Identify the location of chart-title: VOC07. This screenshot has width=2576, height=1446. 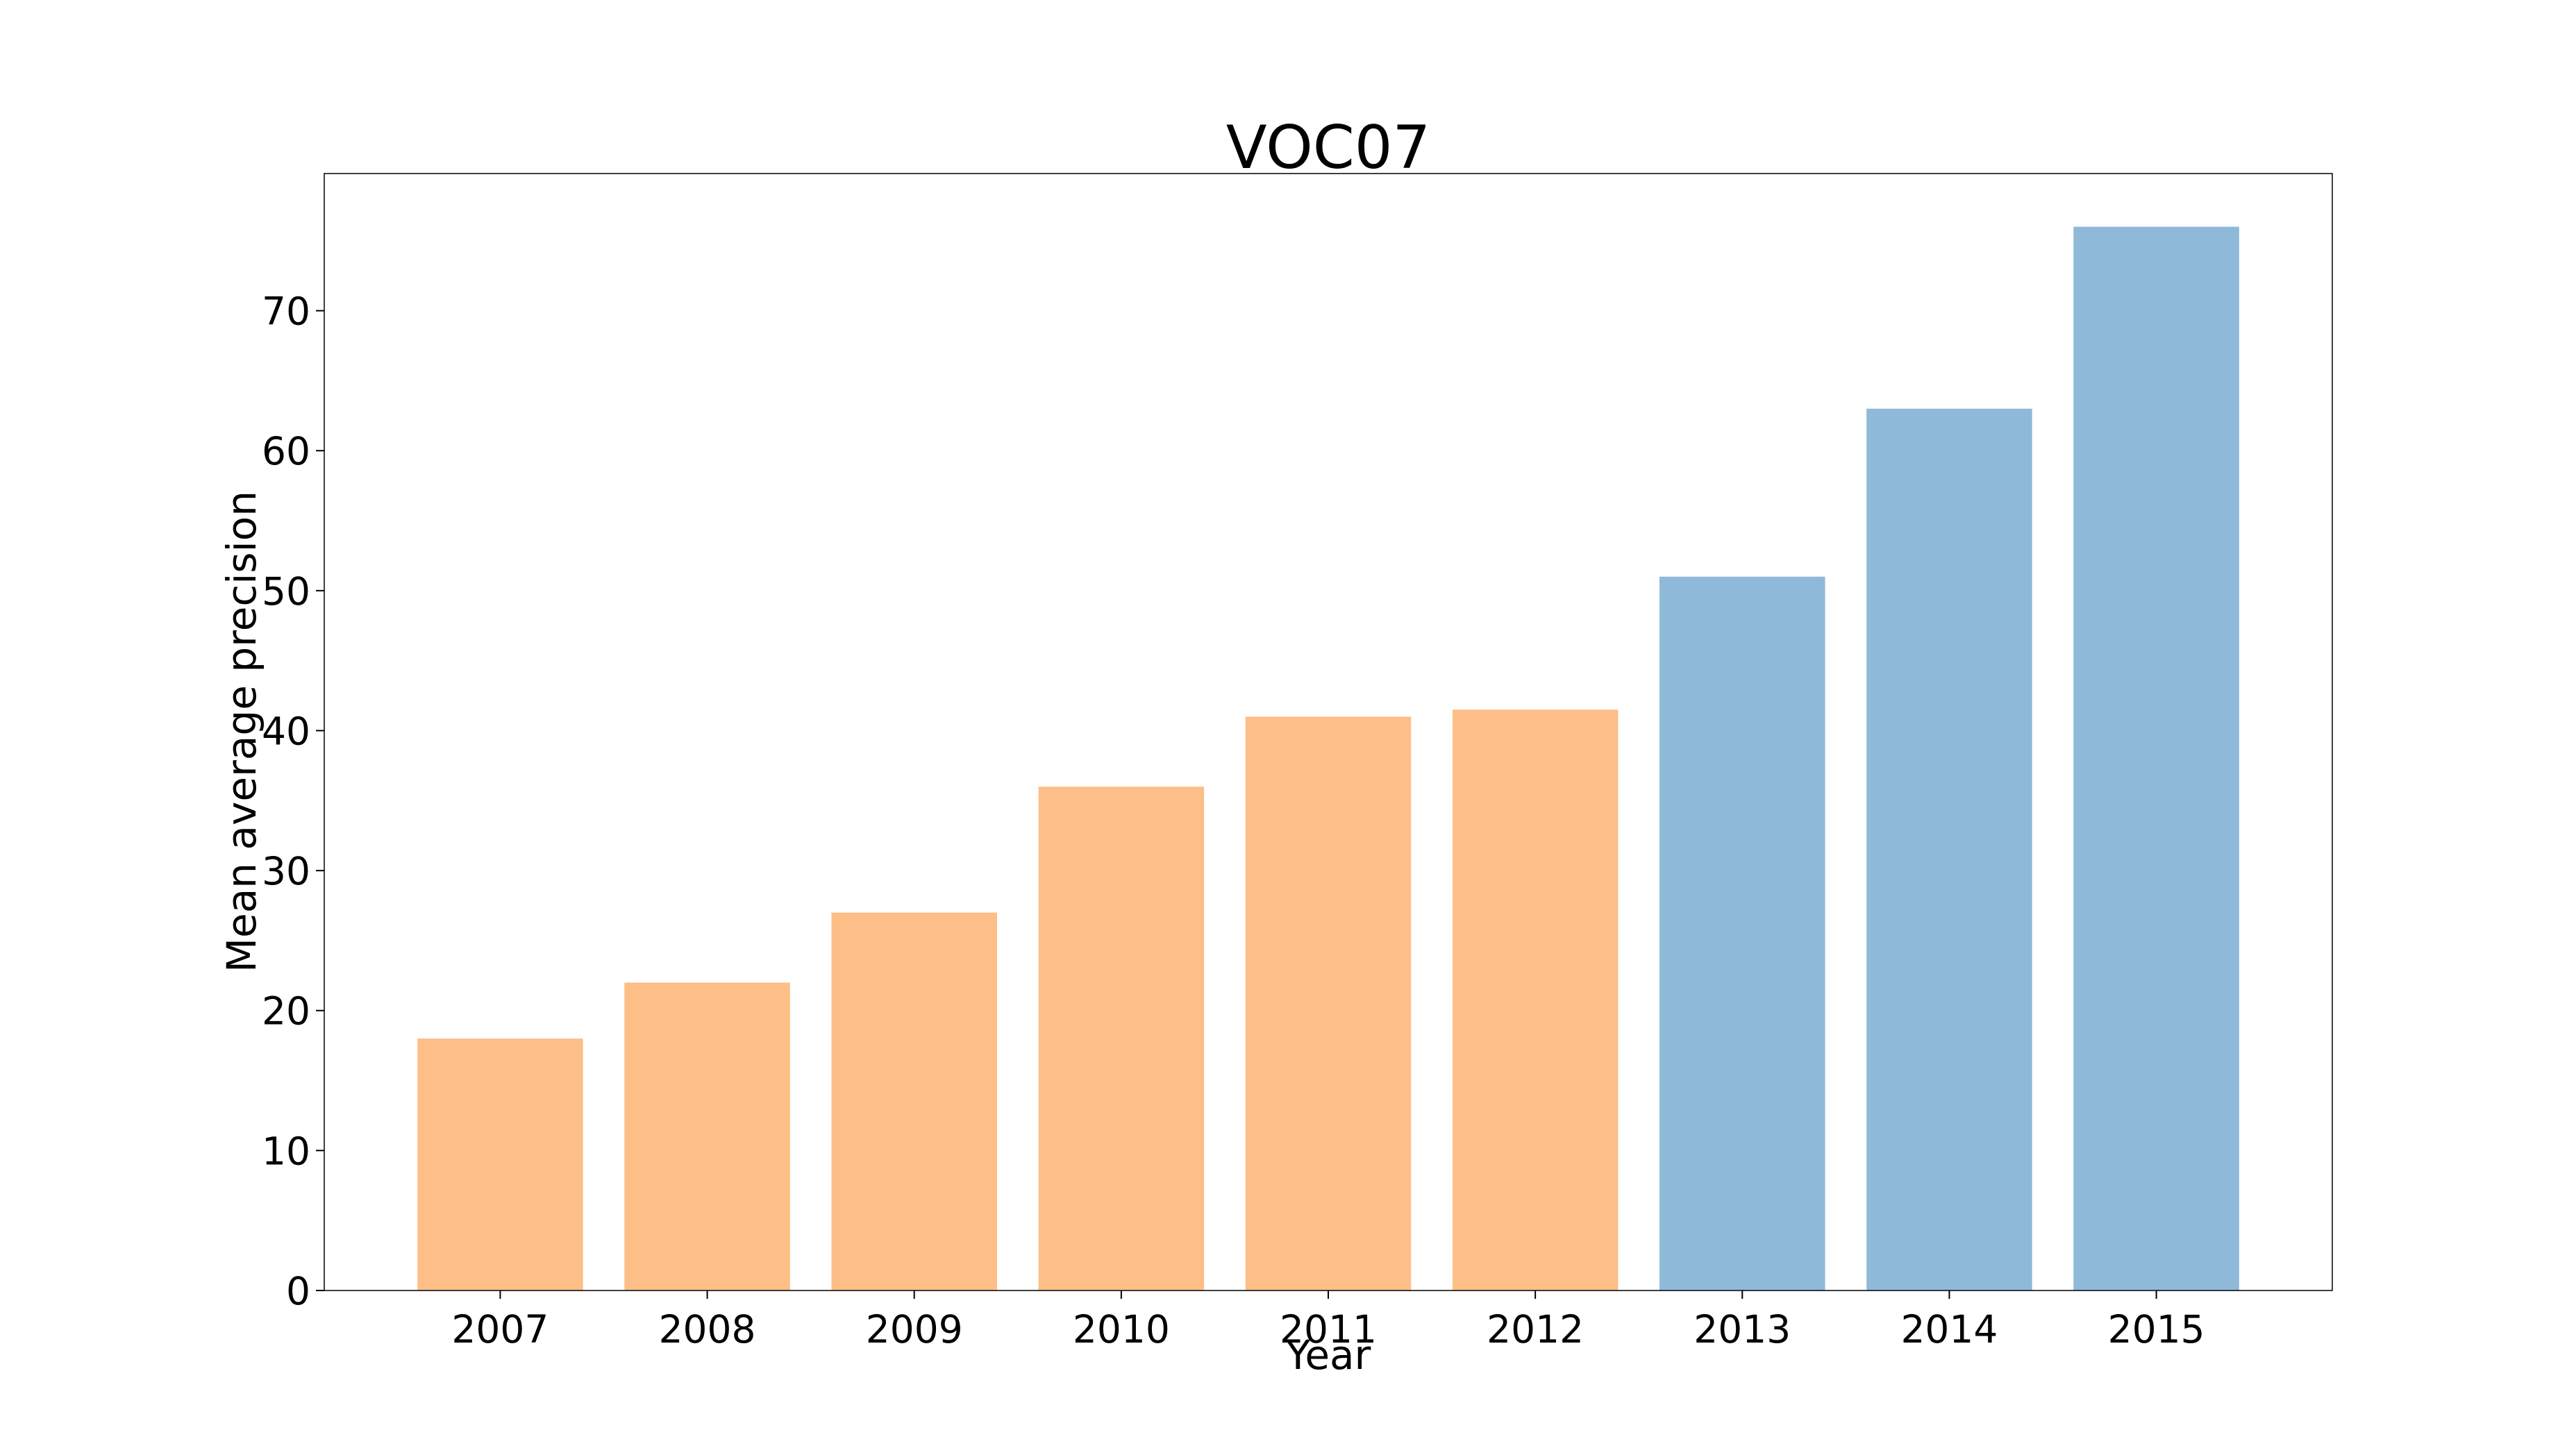
(1328, 148).